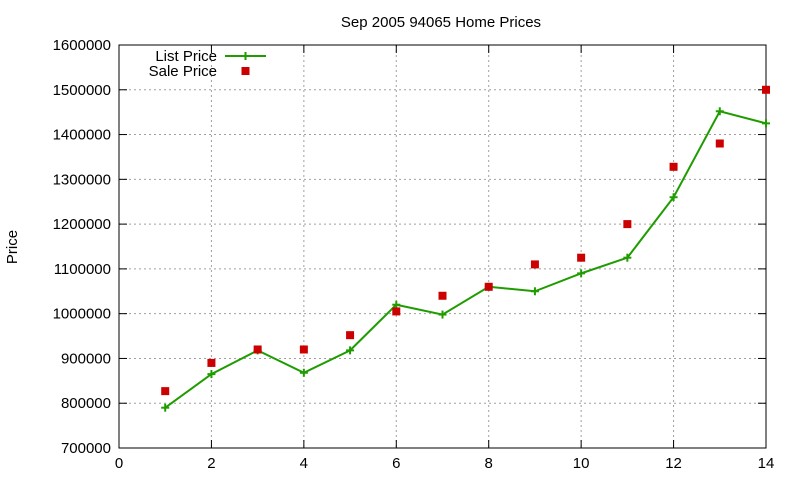  What do you see at coordinates (581, 463) in the screenshot?
I see `x-tick-label: 10` at bounding box center [581, 463].